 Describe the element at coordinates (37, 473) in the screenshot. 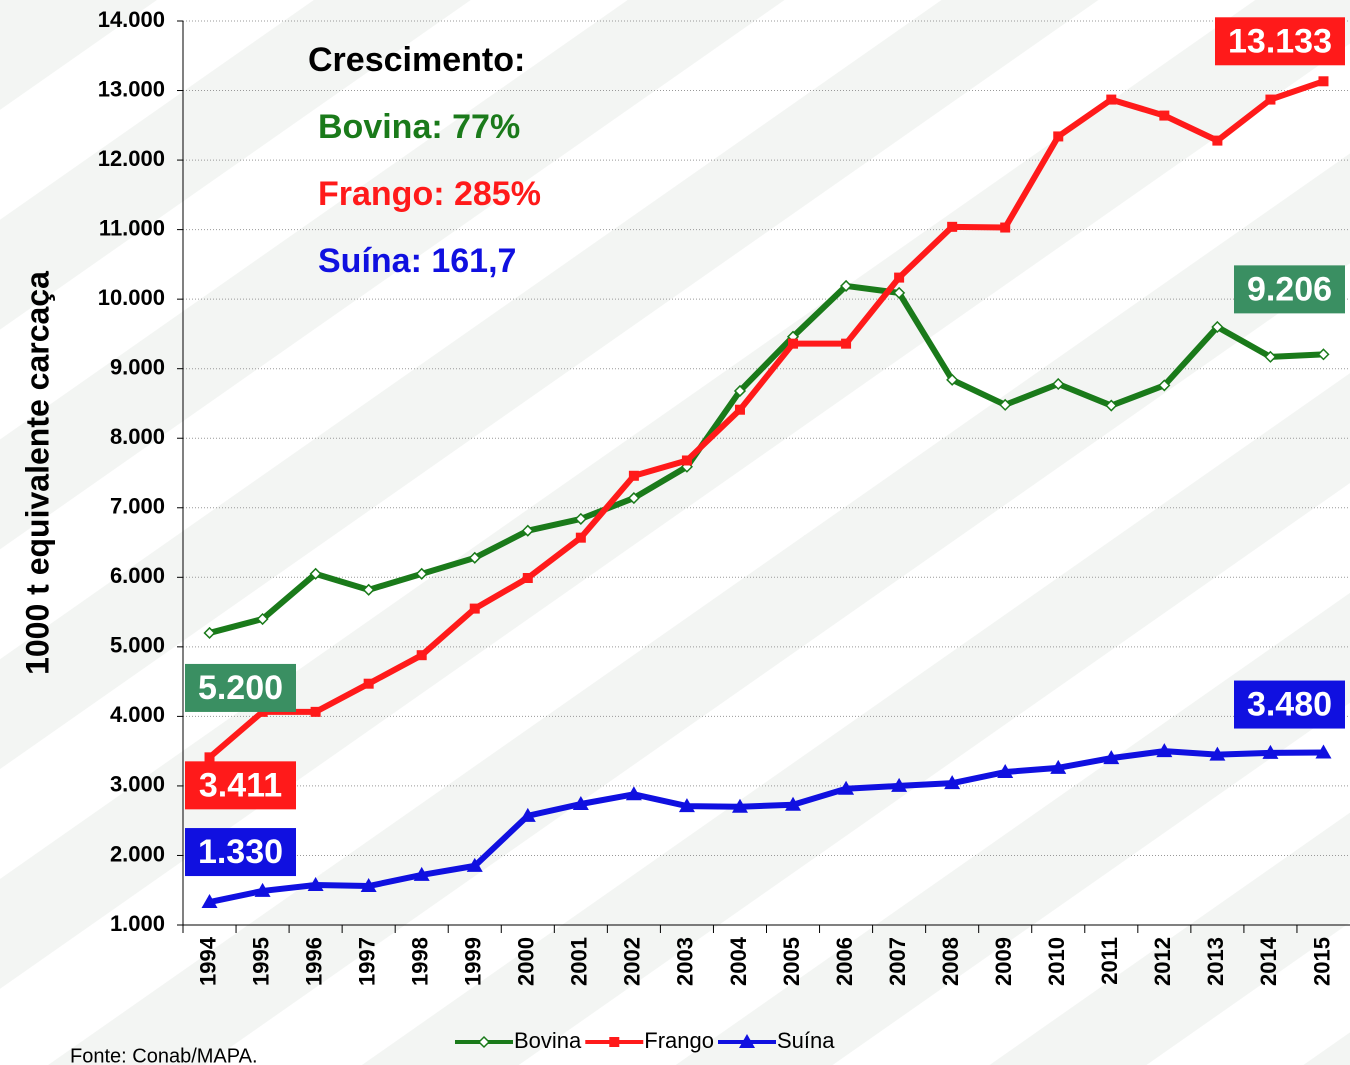

I see `y-axis-label: 1000 t equivalente carcaça` at that location.